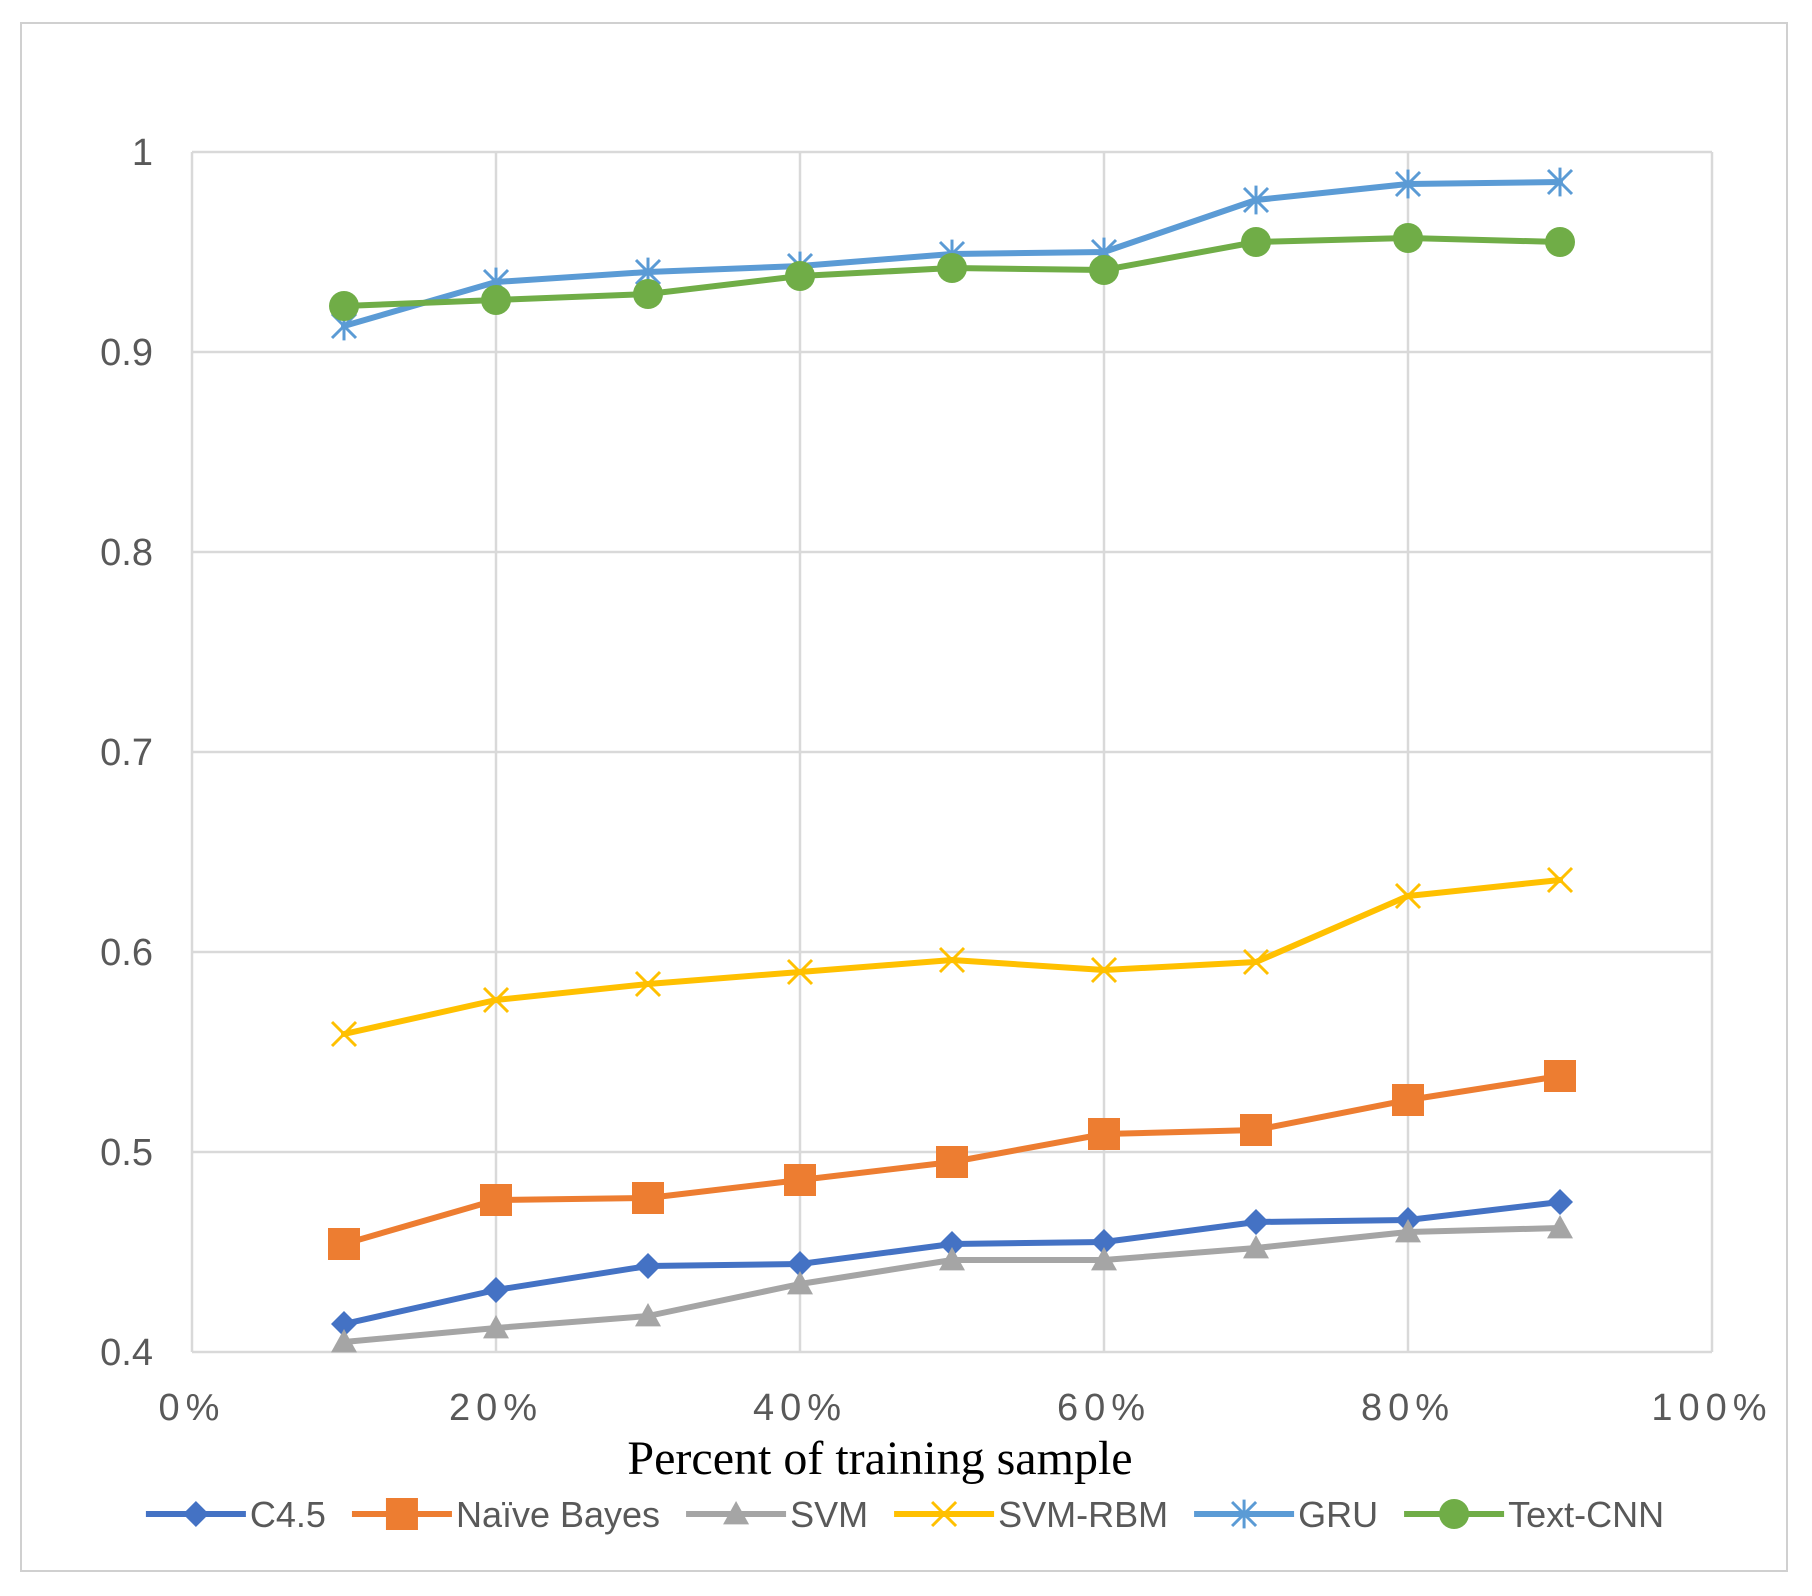  I want to click on series-na-ve-bayes, so click(952, 1160).